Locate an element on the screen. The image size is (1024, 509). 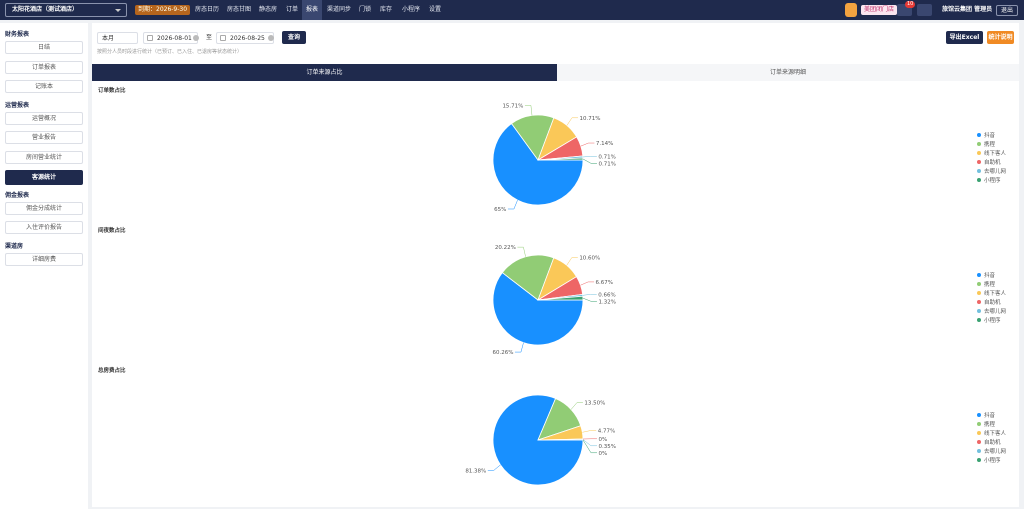
bell-button: 10 is located at coordinates (906, 8).